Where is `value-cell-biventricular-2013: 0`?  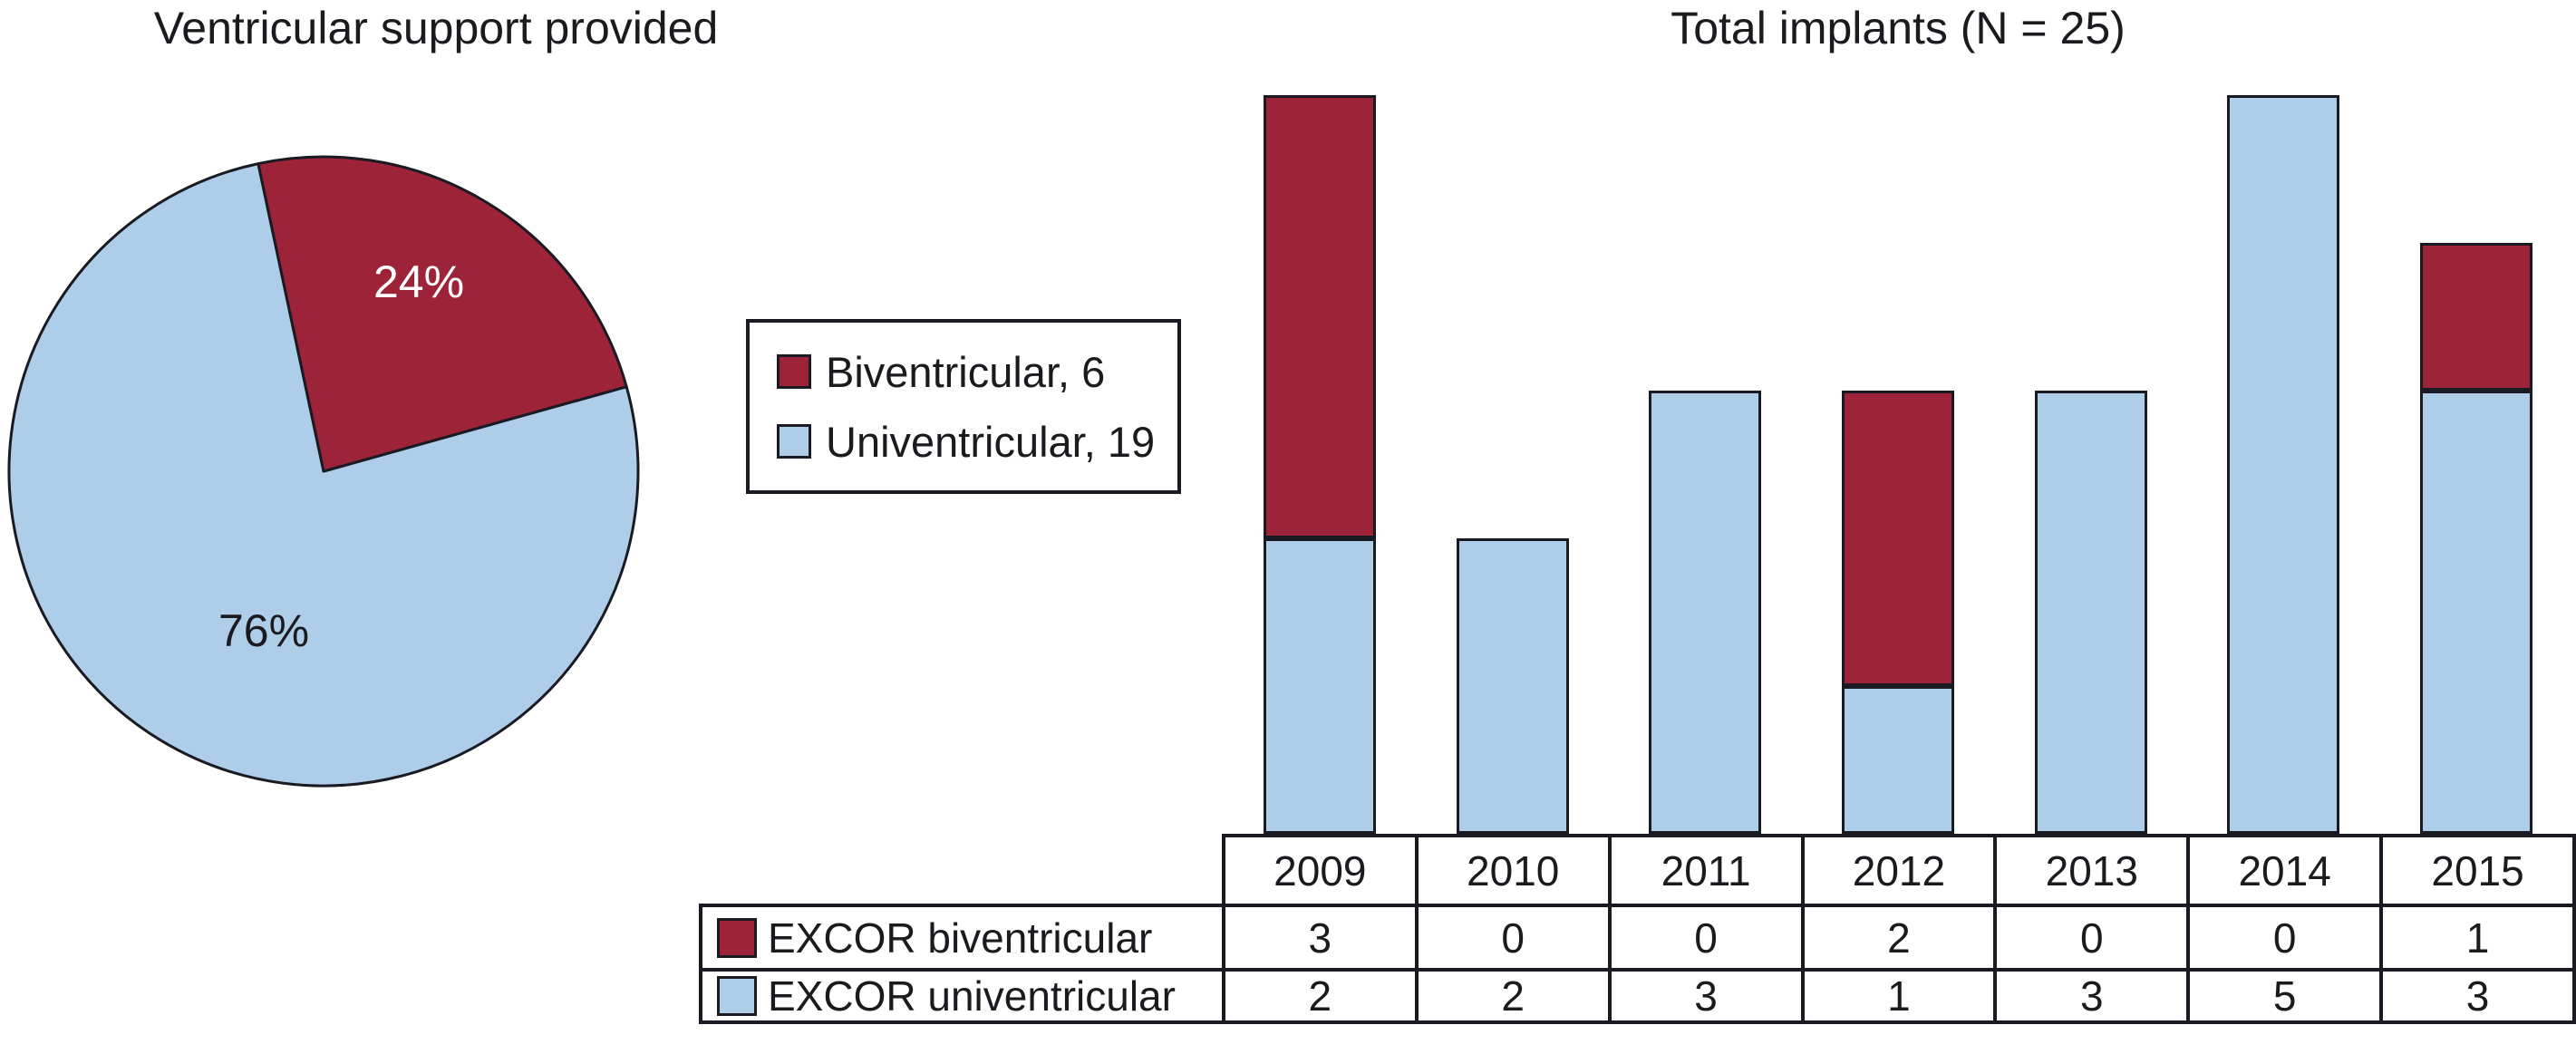 value-cell-biventricular-2013: 0 is located at coordinates (2092, 938).